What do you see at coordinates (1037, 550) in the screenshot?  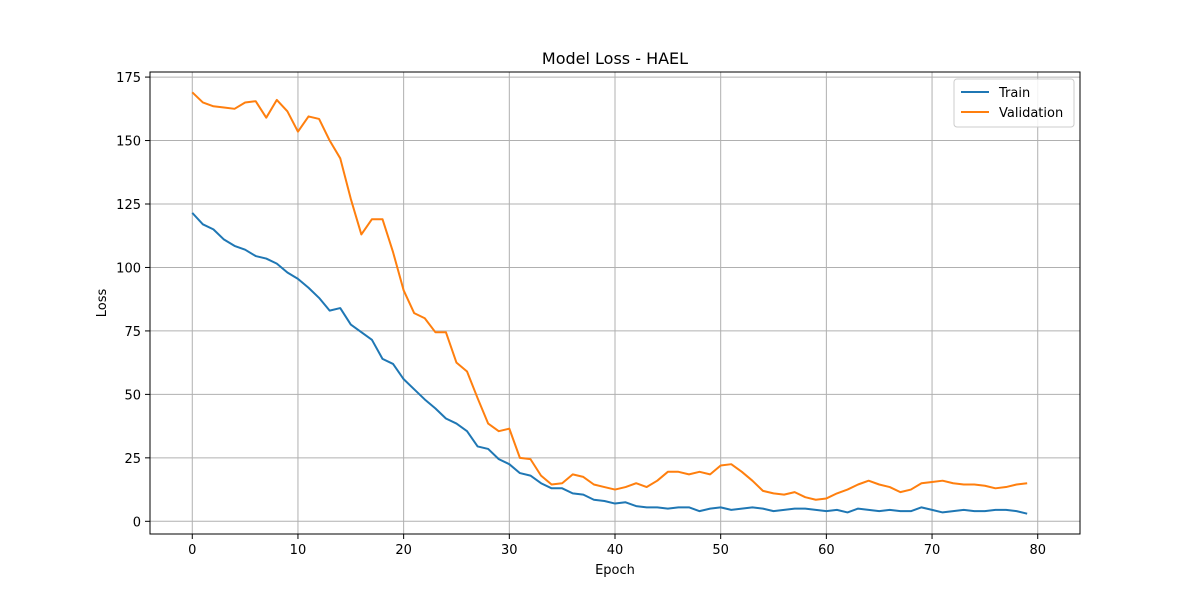 I see `x-tick-label: 80` at bounding box center [1037, 550].